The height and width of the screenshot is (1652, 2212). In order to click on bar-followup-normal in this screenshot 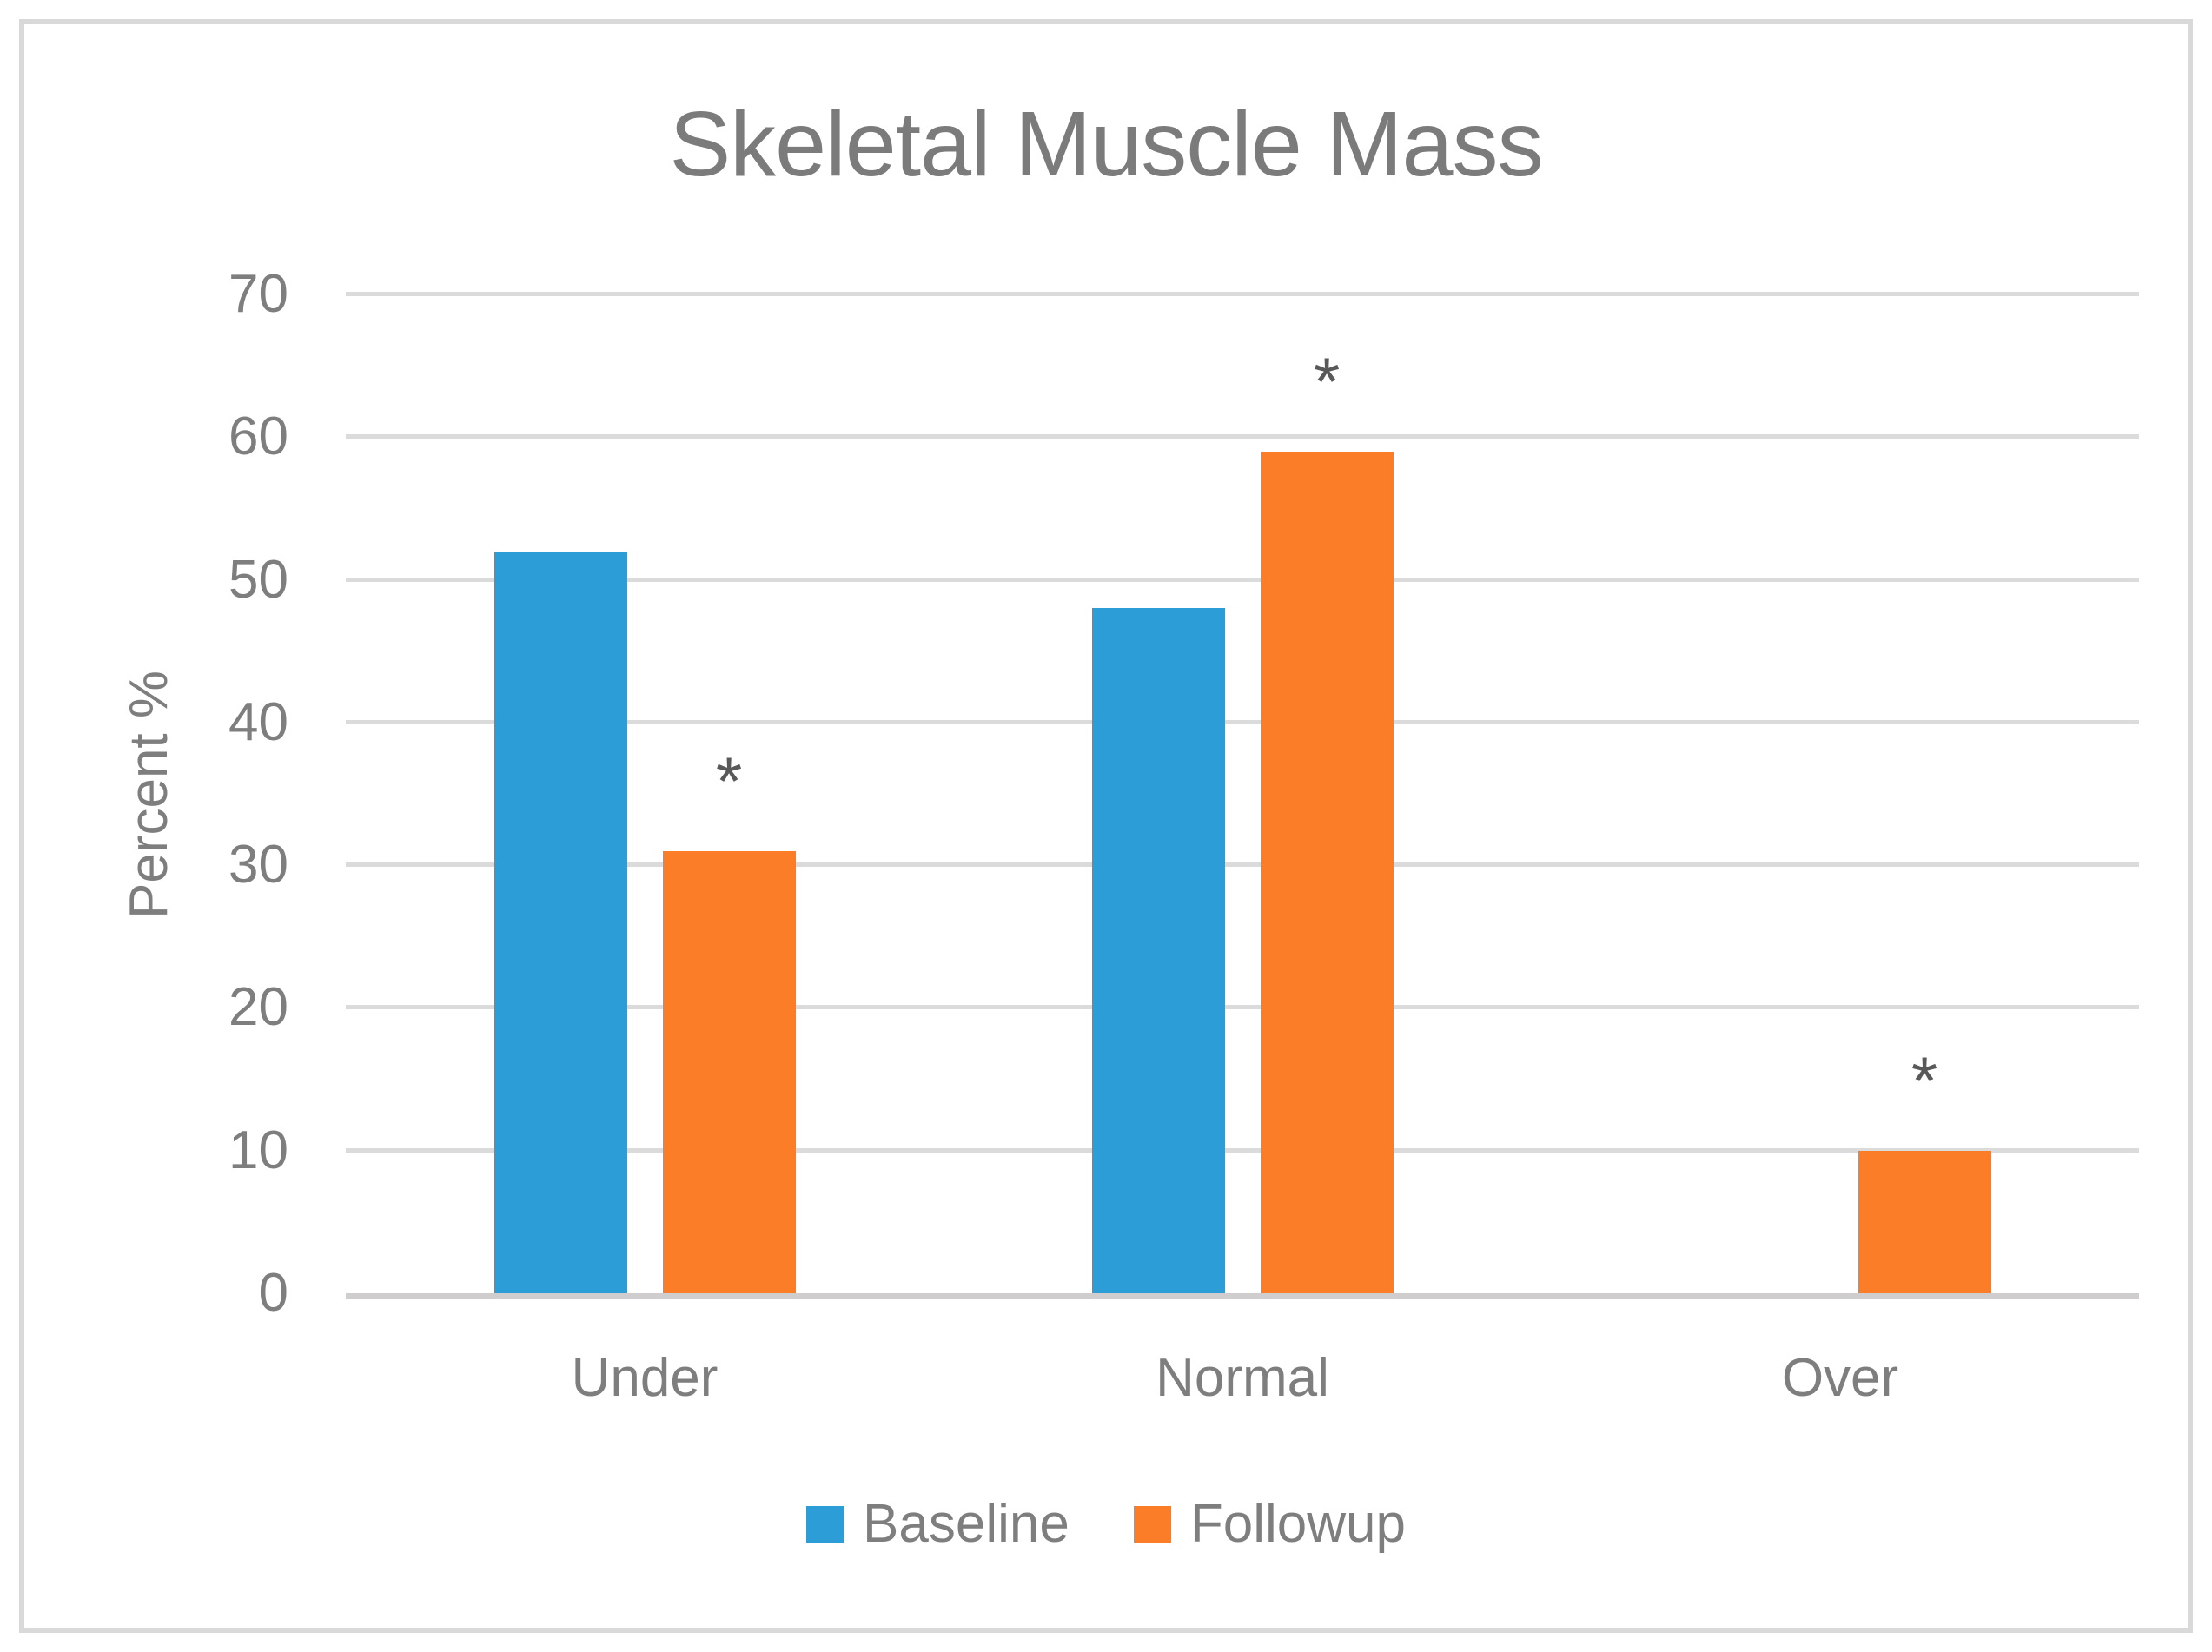, I will do `click(1328, 872)`.